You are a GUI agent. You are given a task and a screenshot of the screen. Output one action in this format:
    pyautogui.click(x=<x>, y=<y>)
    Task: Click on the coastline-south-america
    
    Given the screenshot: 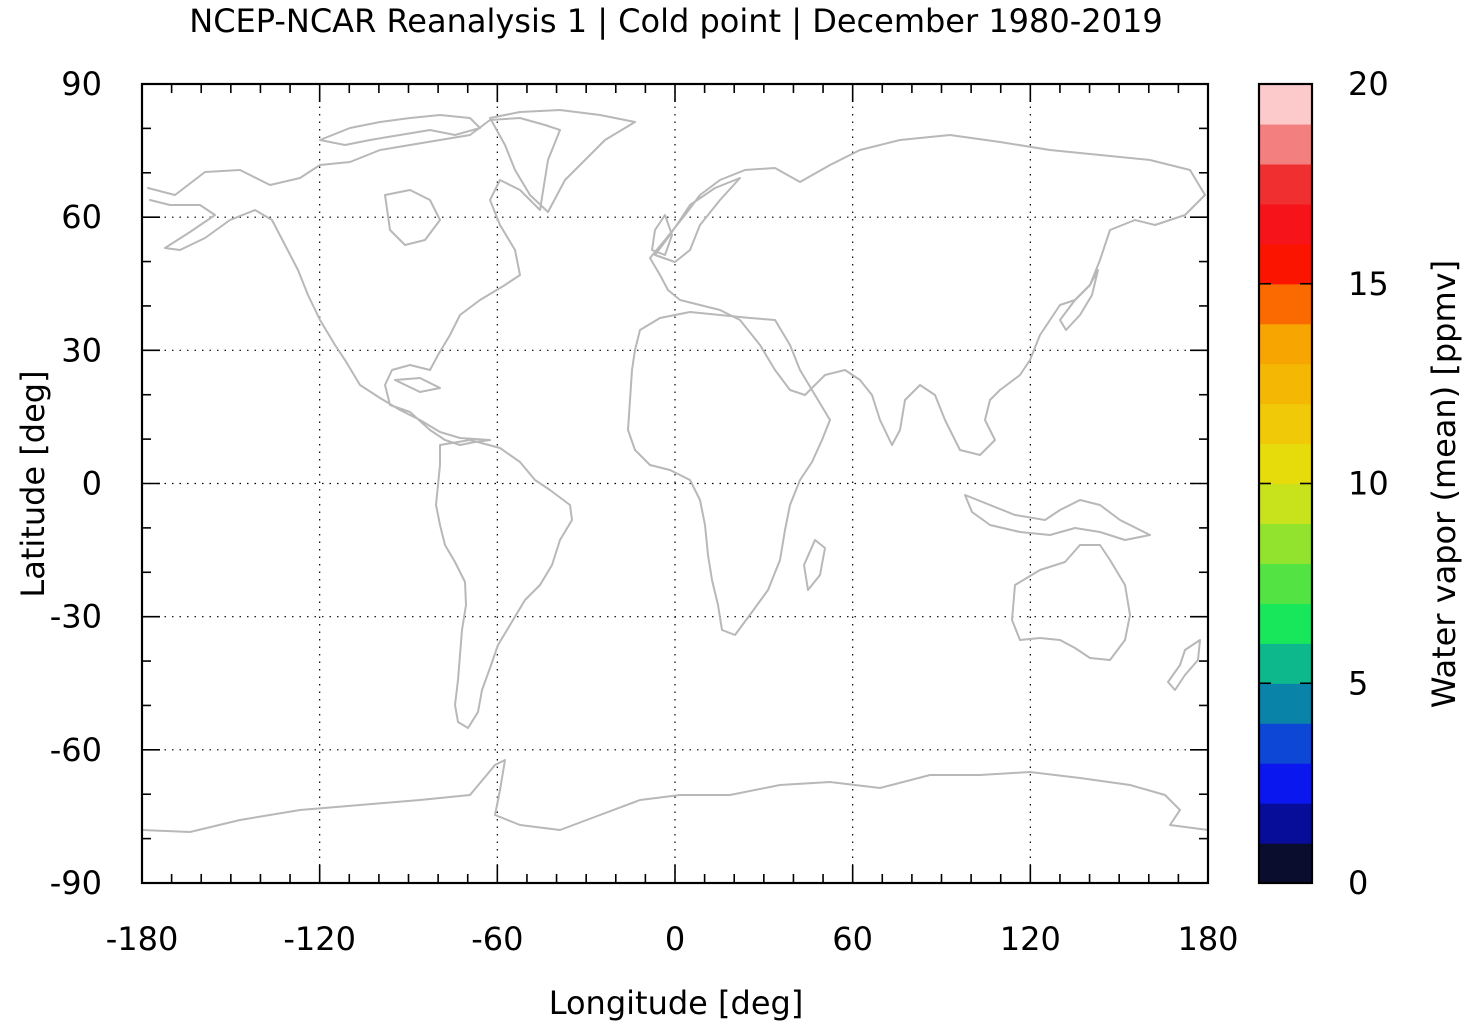 What is the action you would take?
    pyautogui.click(x=504, y=584)
    